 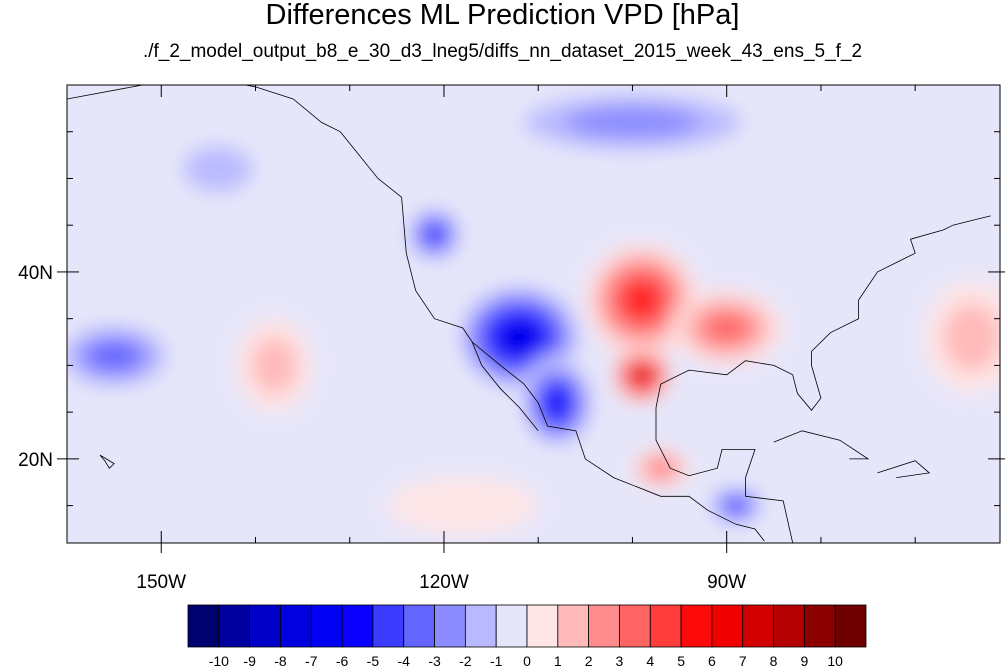 I want to click on colorbar-label: -8, so click(x=280, y=661).